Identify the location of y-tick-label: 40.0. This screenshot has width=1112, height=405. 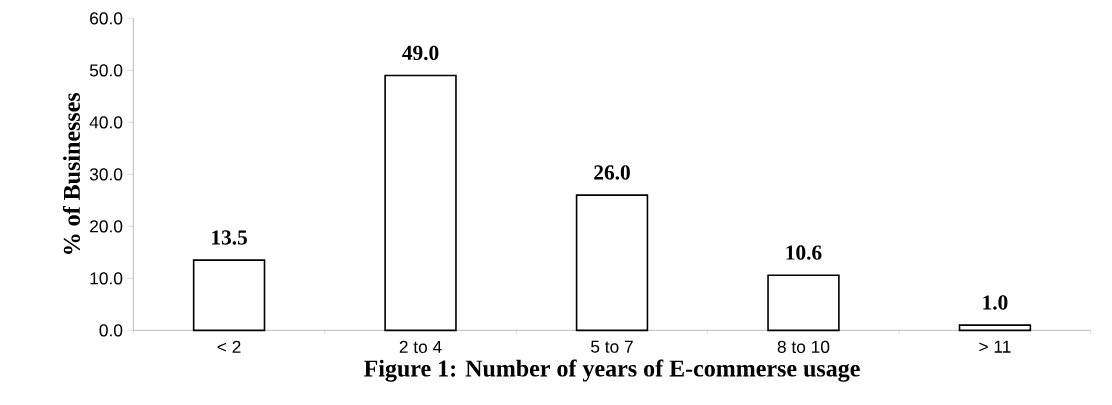
(106, 122).